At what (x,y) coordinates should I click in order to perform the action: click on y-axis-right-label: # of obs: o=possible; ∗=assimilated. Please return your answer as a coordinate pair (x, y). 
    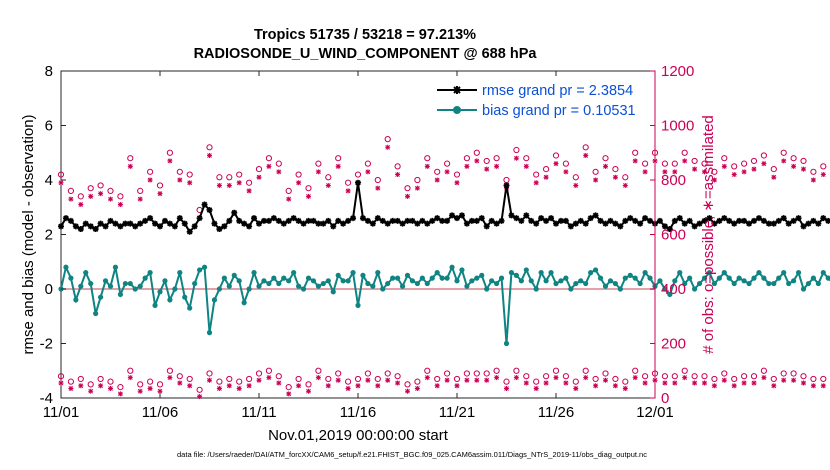
    Looking at the image, I should click on (708, 234).